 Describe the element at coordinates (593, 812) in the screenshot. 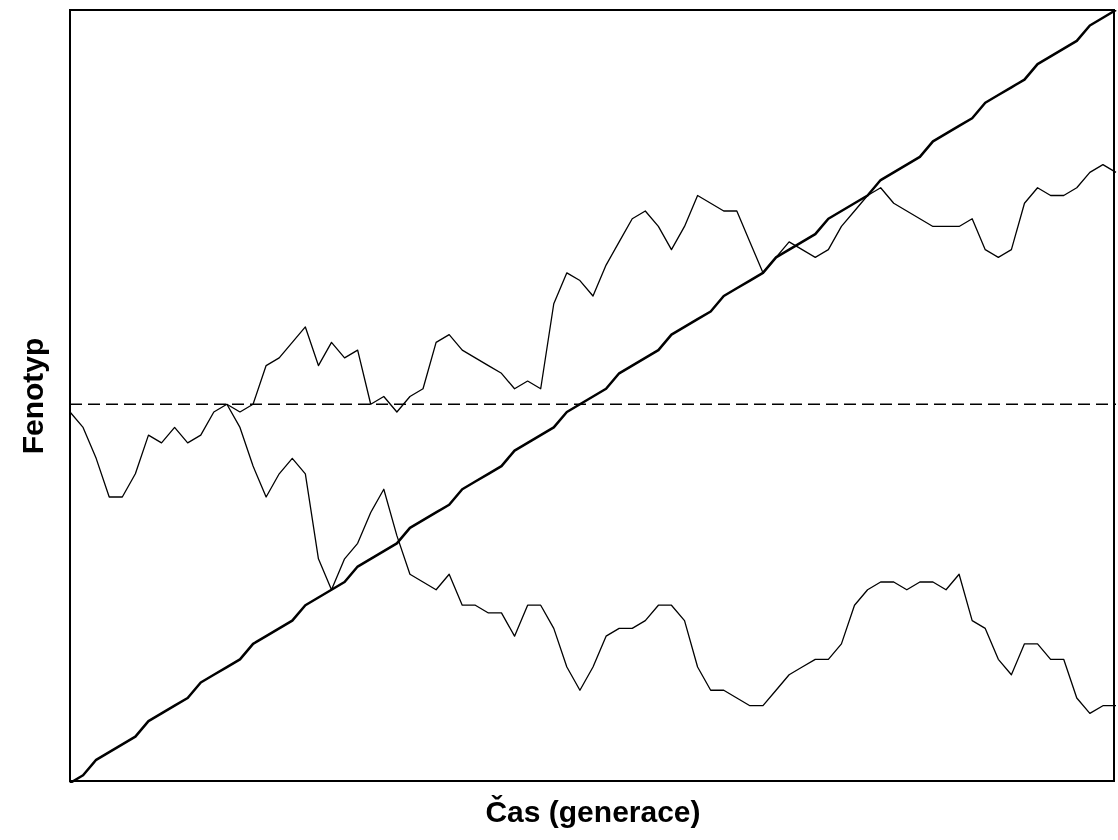

I see `x-axis-title: Čas (generace)` at that location.